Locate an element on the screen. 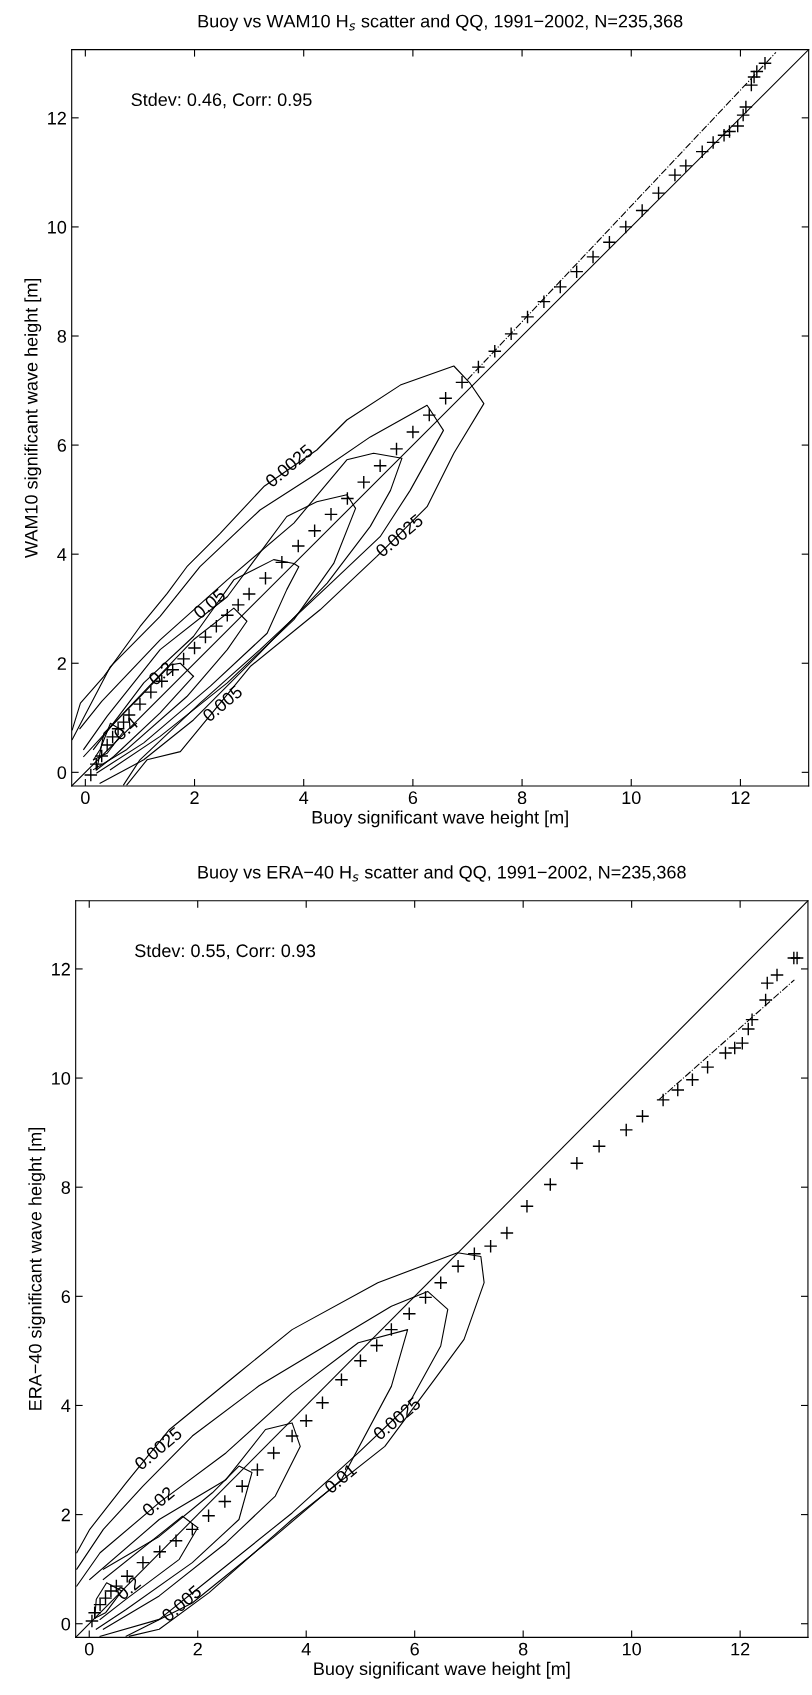 The height and width of the screenshot is (1695, 812). chart-title: Buoy vs WAM10 H$_{s}$ scatter and QQ, 1991−2002, N=235,368 is located at coordinates (440, 23).